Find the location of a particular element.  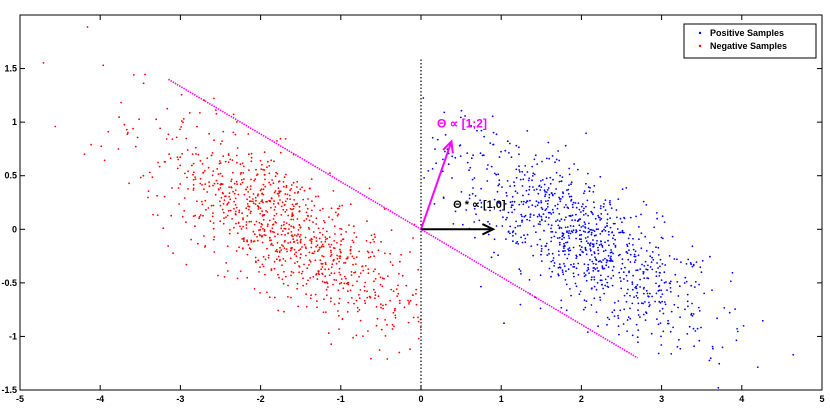

theta-star-arrow is located at coordinates (458, 229).